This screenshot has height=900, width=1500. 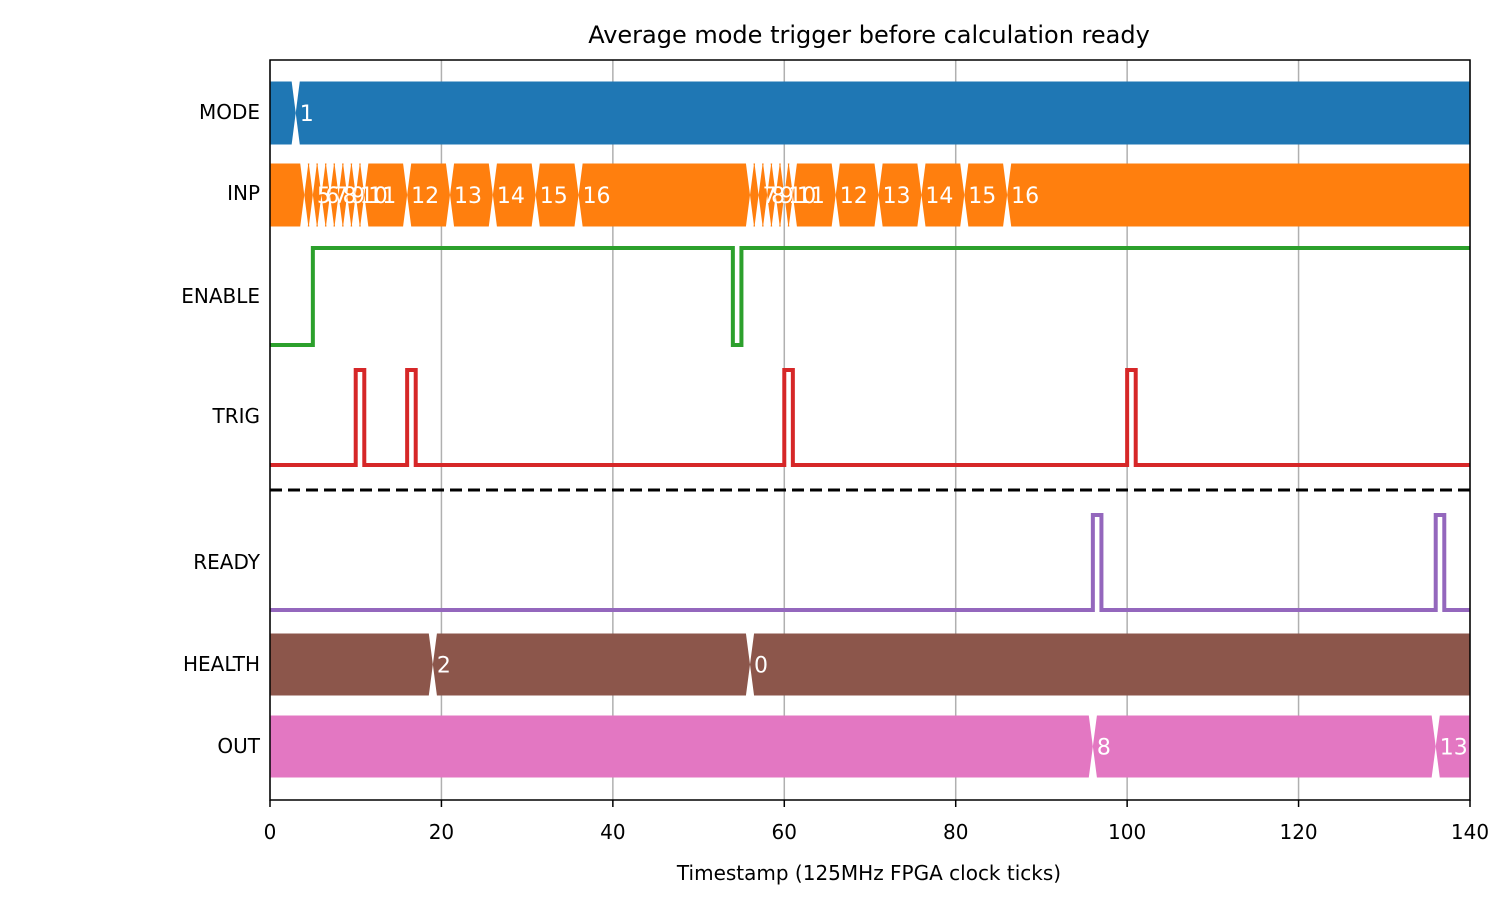 What do you see at coordinates (868, 873) in the screenshot?
I see `x-axis-label: Timestamp (125MHz FPGA clock ticks)` at bounding box center [868, 873].